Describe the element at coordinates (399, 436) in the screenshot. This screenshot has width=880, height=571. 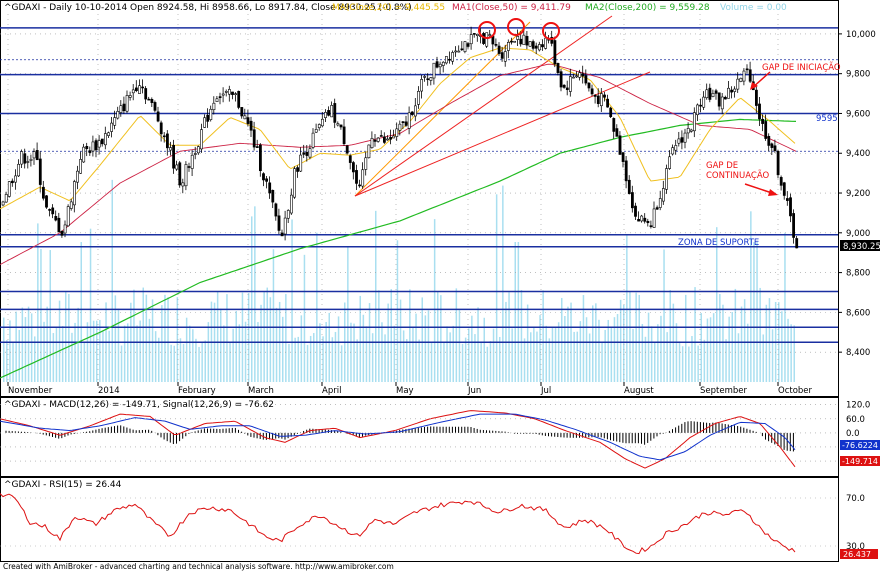
I see `macd-histogram` at that location.